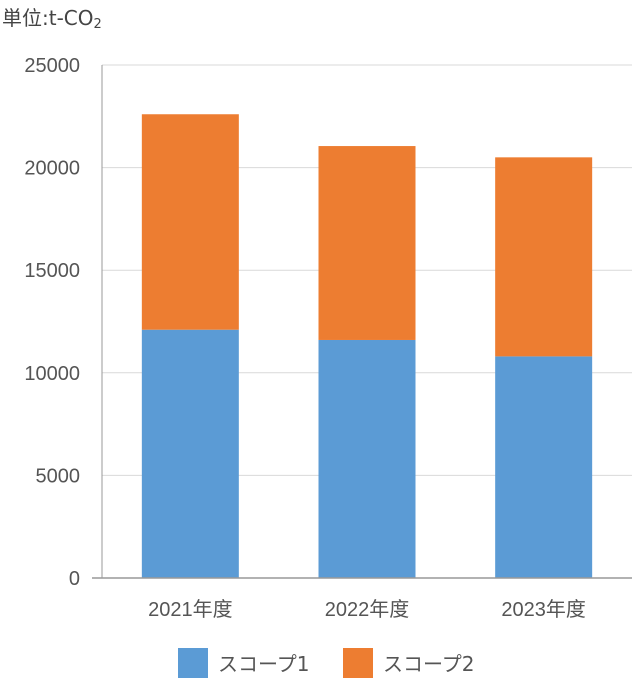  What do you see at coordinates (52, 169) in the screenshot?
I see `y-tick-label: 20000` at bounding box center [52, 169].